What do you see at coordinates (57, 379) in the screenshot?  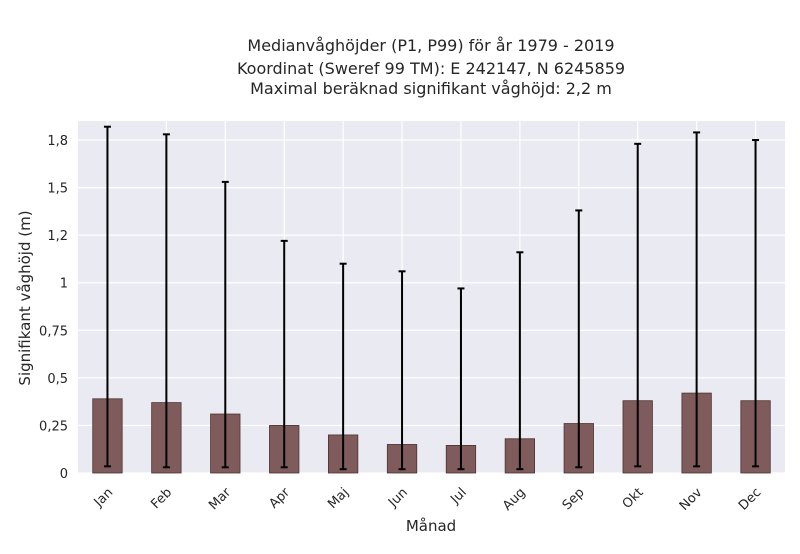 I see `y-tick-label: 0,5` at bounding box center [57, 379].